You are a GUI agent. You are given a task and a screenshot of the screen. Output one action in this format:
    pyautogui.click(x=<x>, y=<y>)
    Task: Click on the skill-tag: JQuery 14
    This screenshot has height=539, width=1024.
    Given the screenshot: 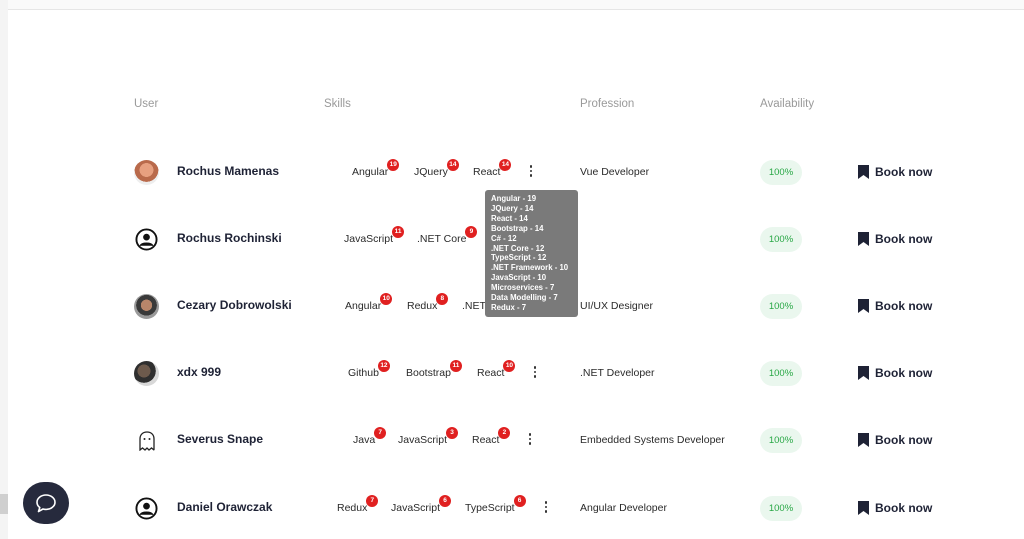 What is the action you would take?
    pyautogui.click(x=436, y=168)
    